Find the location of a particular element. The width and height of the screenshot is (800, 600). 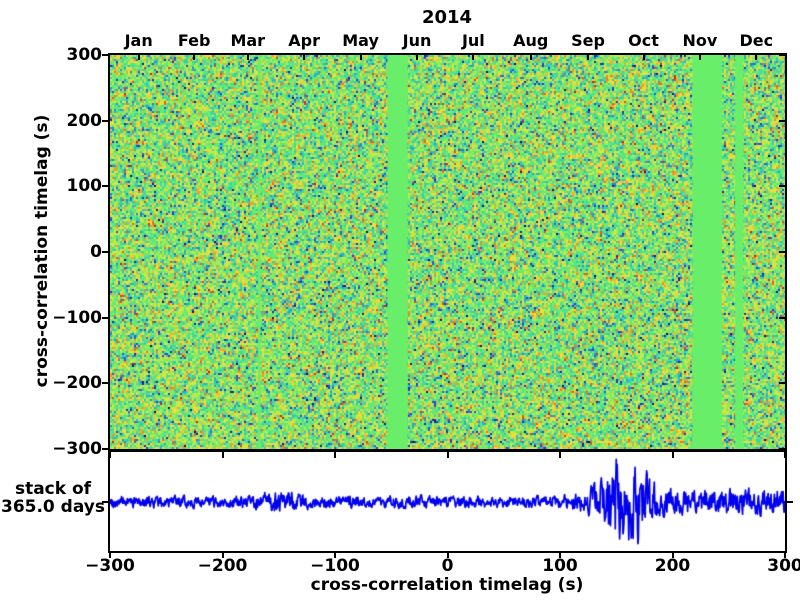

stack-label: stack of 365.0 days is located at coordinates (53, 498).